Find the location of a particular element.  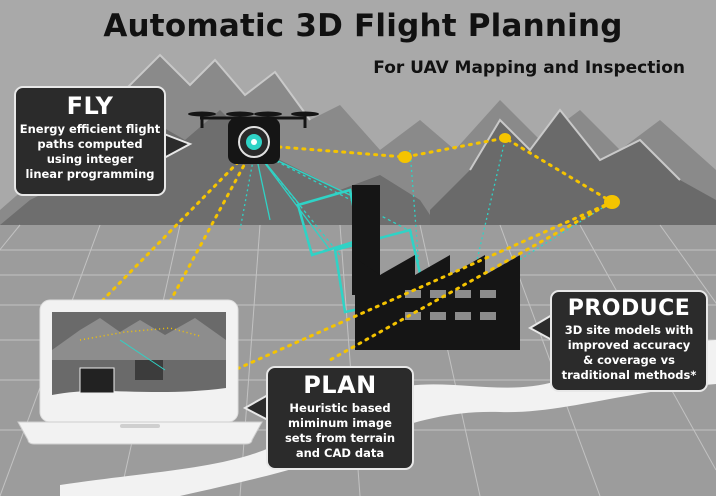

plan-heading: PLAN is located at coordinates (340, 385).